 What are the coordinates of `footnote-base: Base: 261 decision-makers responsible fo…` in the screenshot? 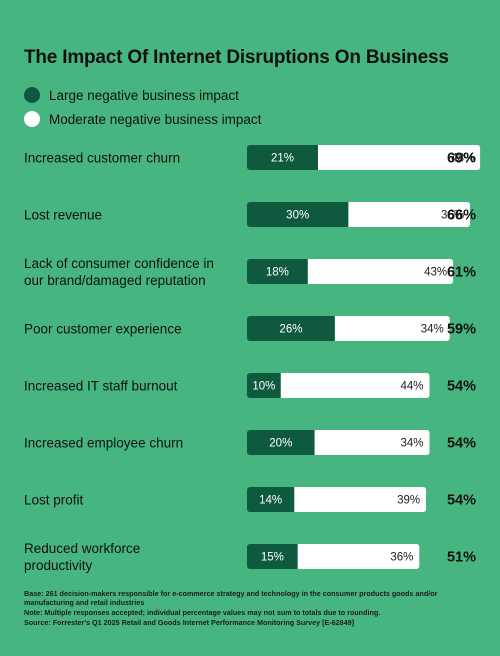 It's located at (231, 598).